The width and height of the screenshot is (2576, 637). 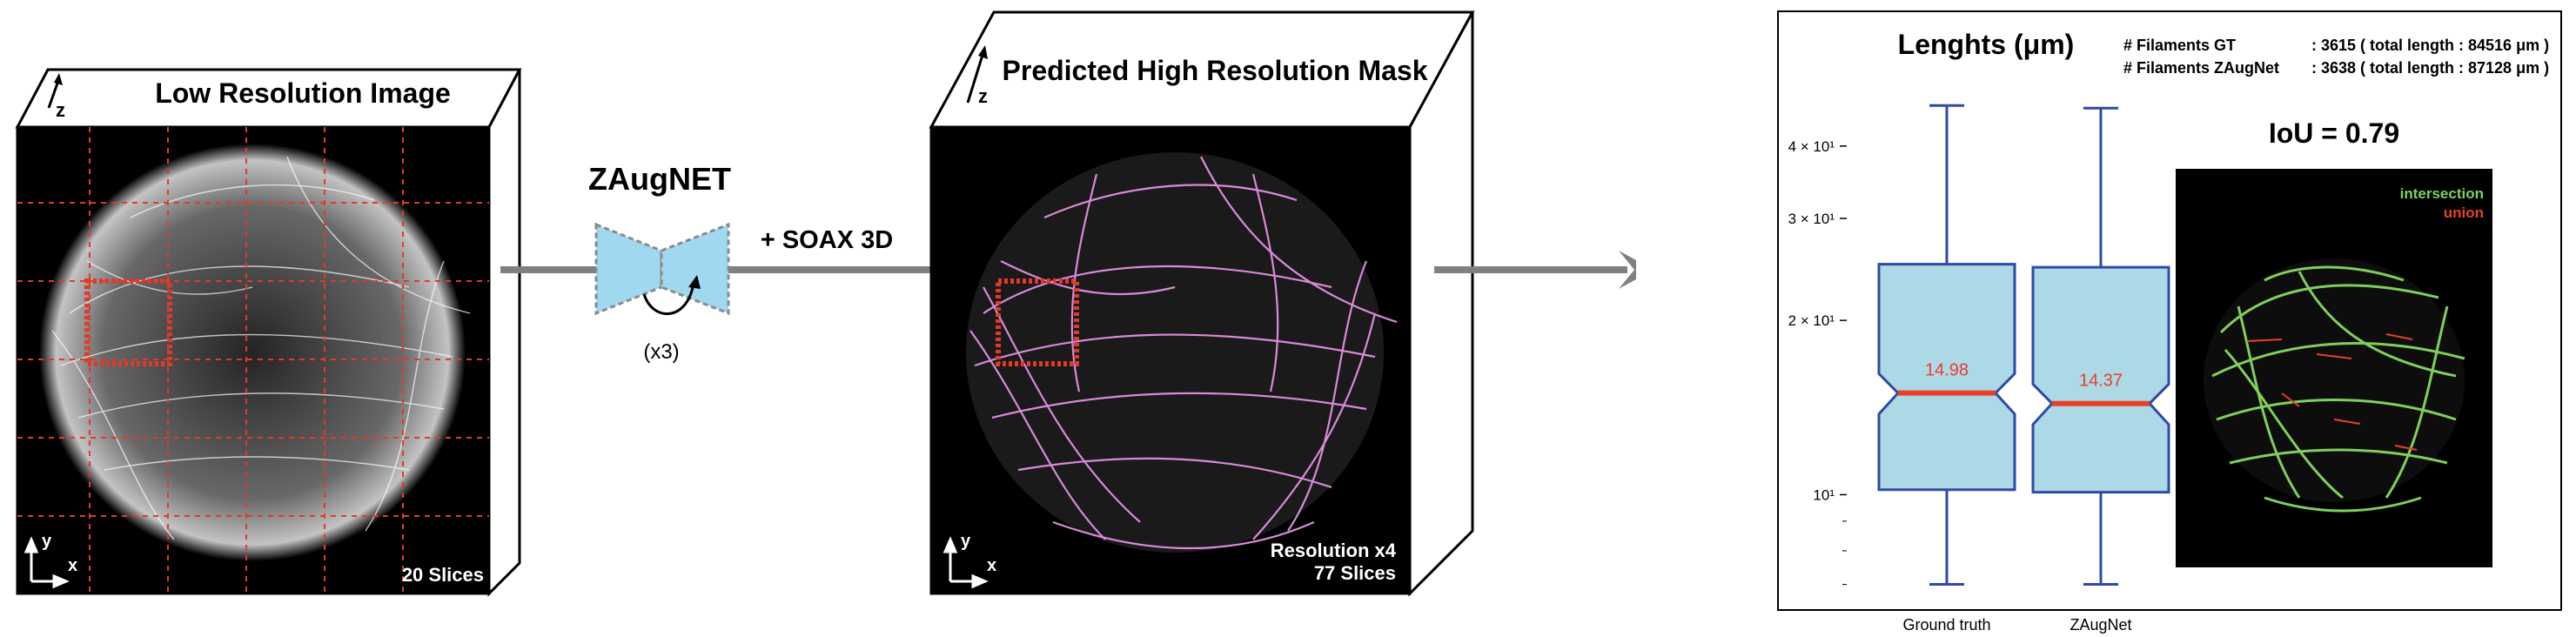 What do you see at coordinates (2334, 133) in the screenshot?
I see `iou-value: IoU = 0.79` at bounding box center [2334, 133].